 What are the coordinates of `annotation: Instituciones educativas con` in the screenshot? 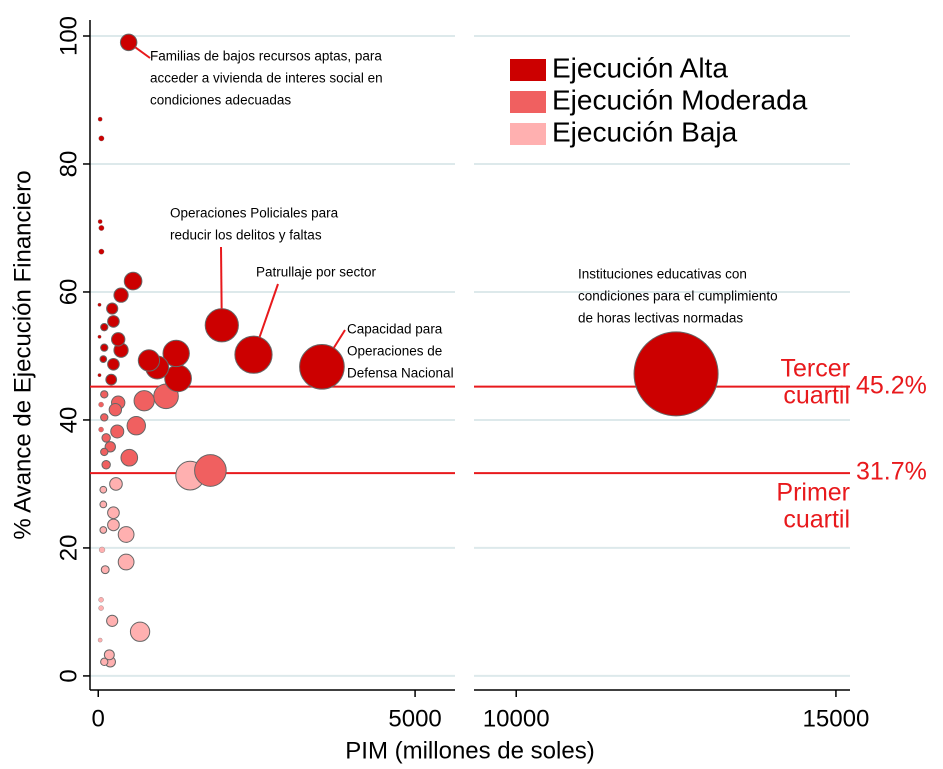 It's located at (662, 274).